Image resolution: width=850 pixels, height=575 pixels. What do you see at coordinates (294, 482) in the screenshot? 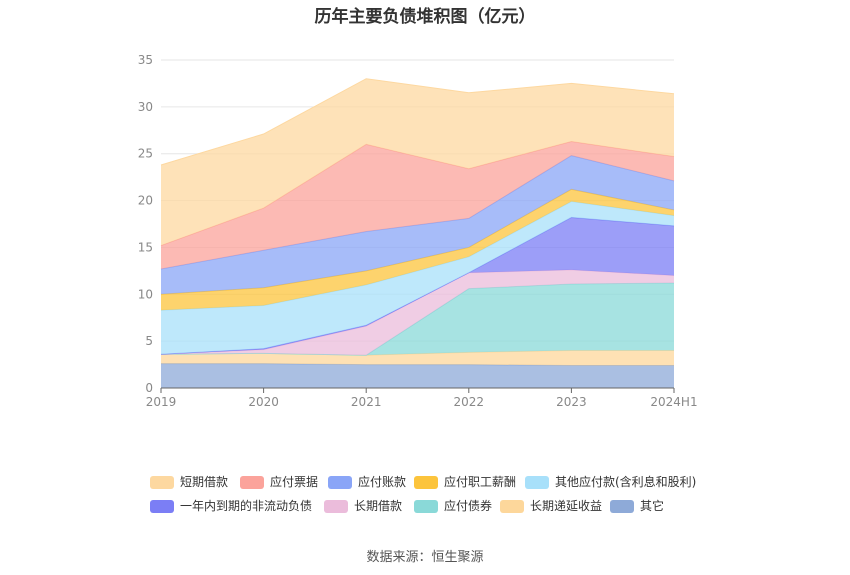
I see `legend-label: 应付票据` at bounding box center [294, 482].